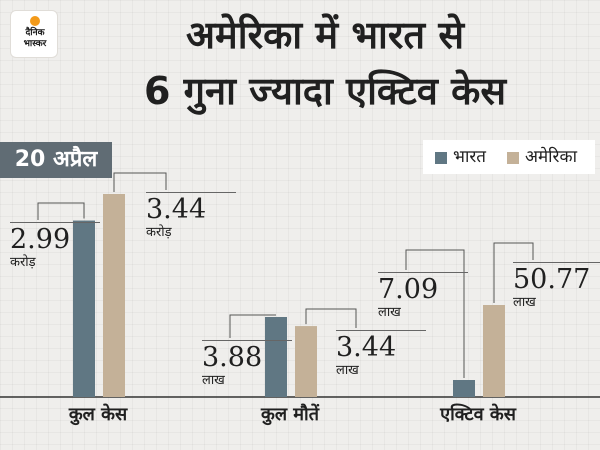 This screenshot has height=450, width=600. I want to click on dainik-bhaskar-logo: दैनिक भास्कर, so click(34, 34).